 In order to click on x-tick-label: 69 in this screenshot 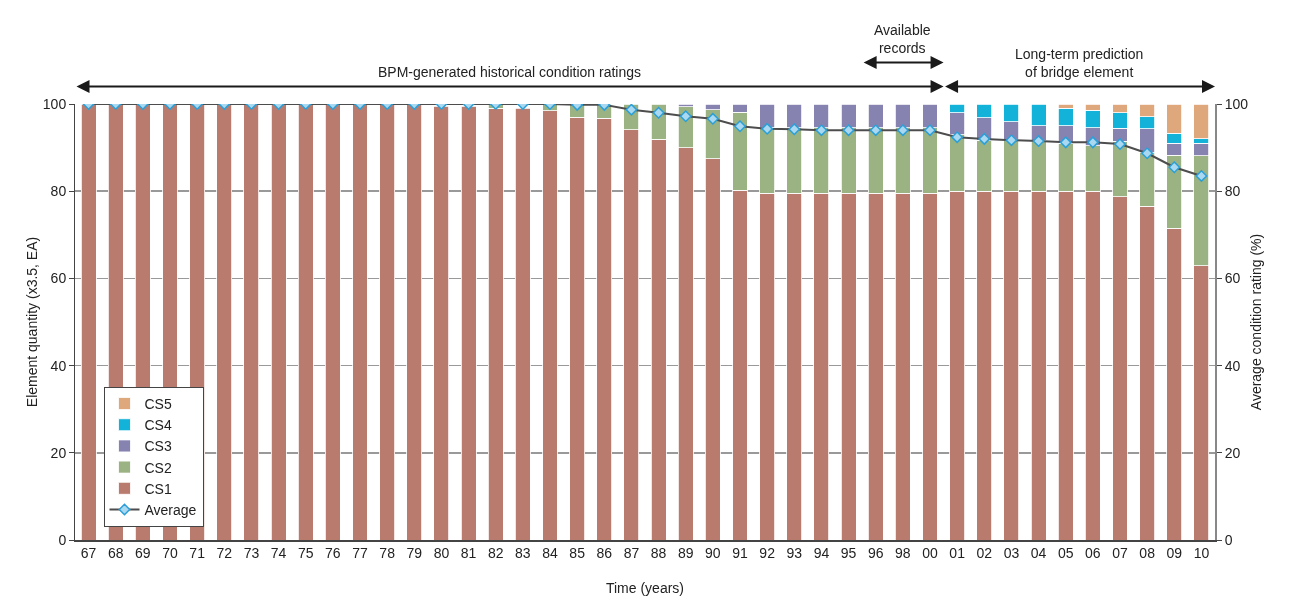, I will do `click(143, 553)`.